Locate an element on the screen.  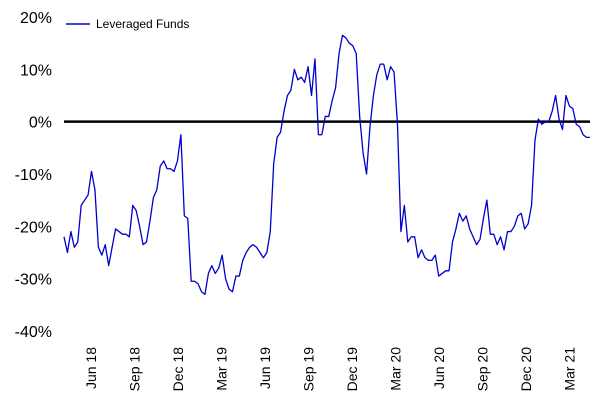
x-tick-label: Dec 19 is located at coordinates (352, 369).